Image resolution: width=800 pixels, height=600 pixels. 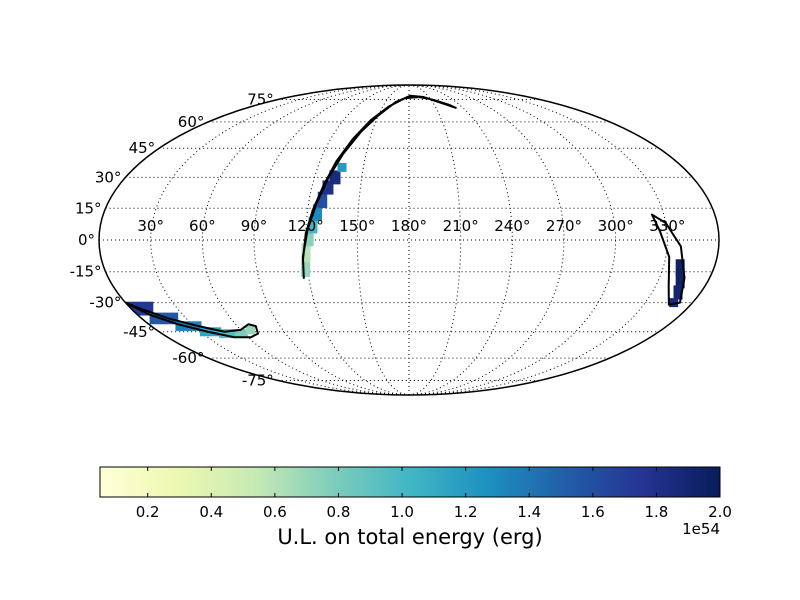 What do you see at coordinates (529, 512) in the screenshot?
I see `colorbar-tick-label: 1.4` at bounding box center [529, 512].